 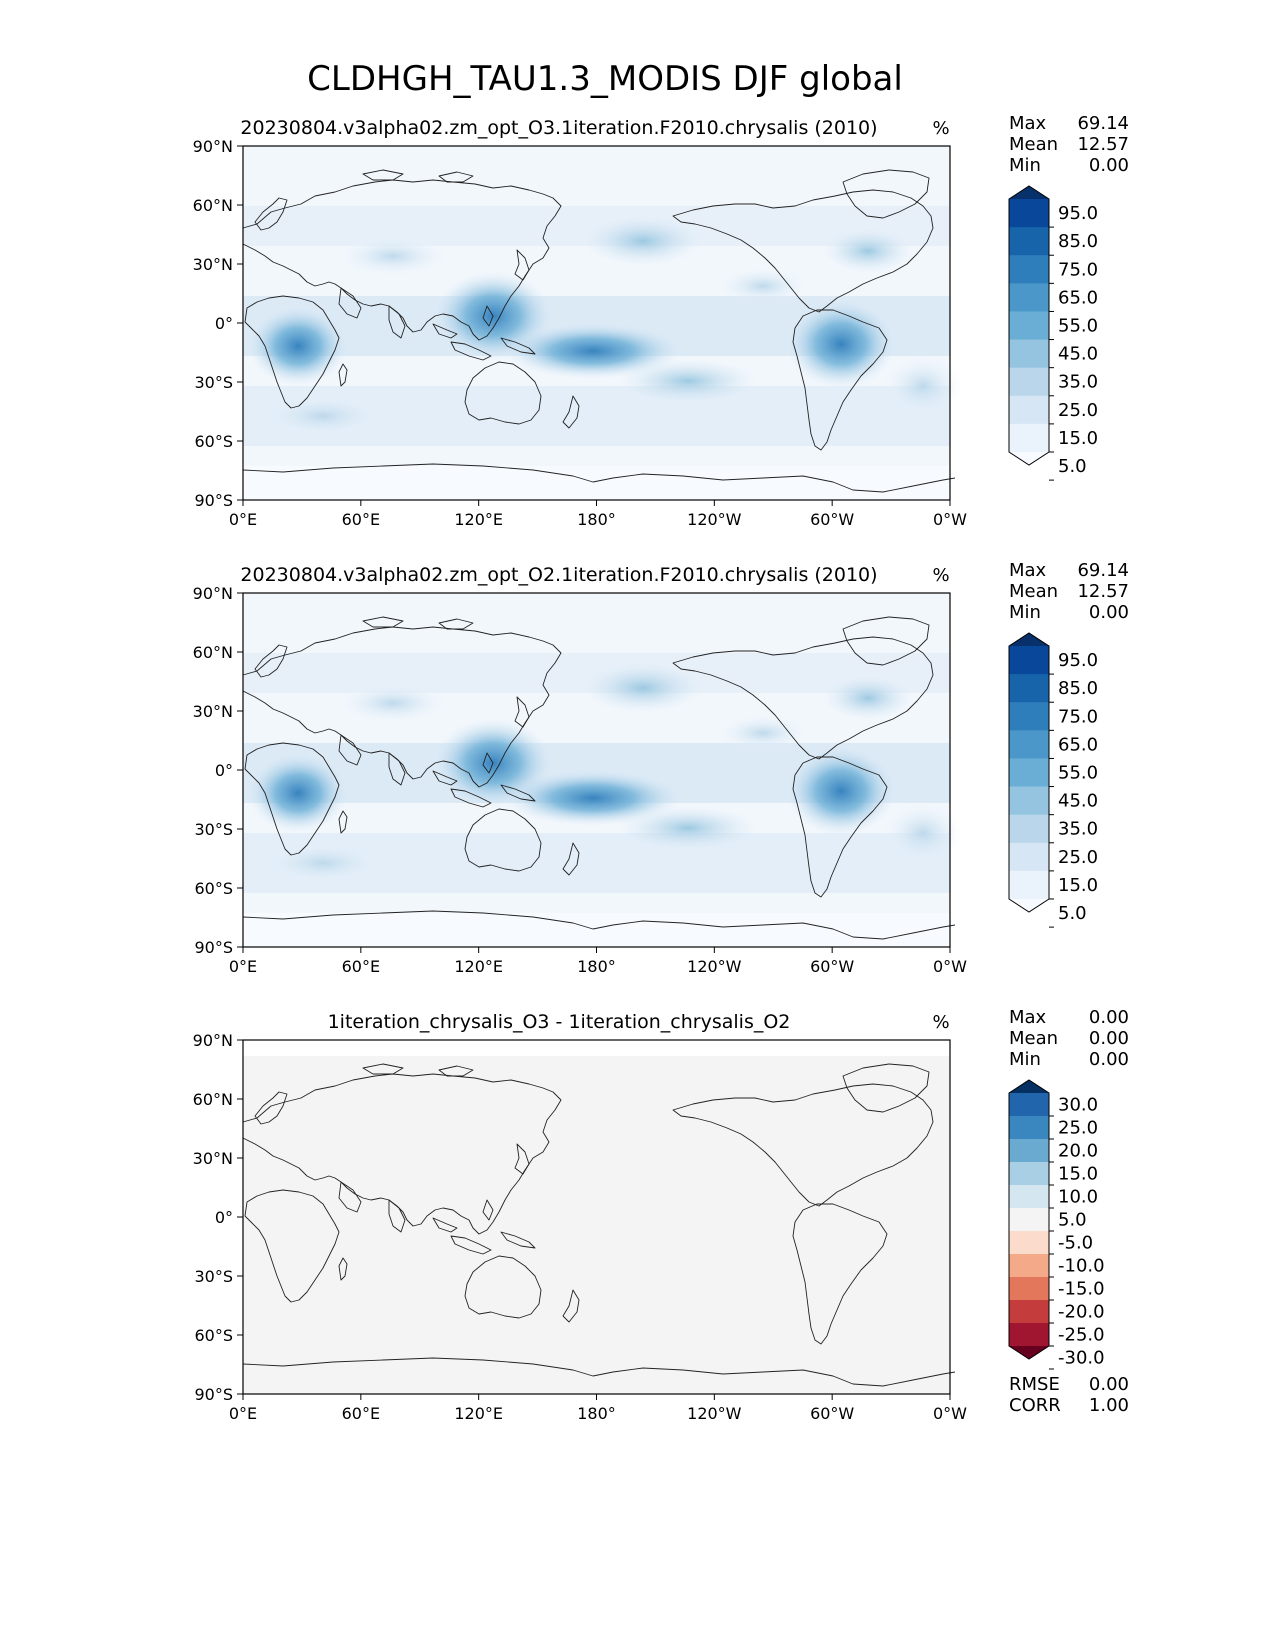 I want to click on lat-axis: 90°N 60°N 30°N 0° 30°S 60°S 90°S, so click(x=218, y=770).